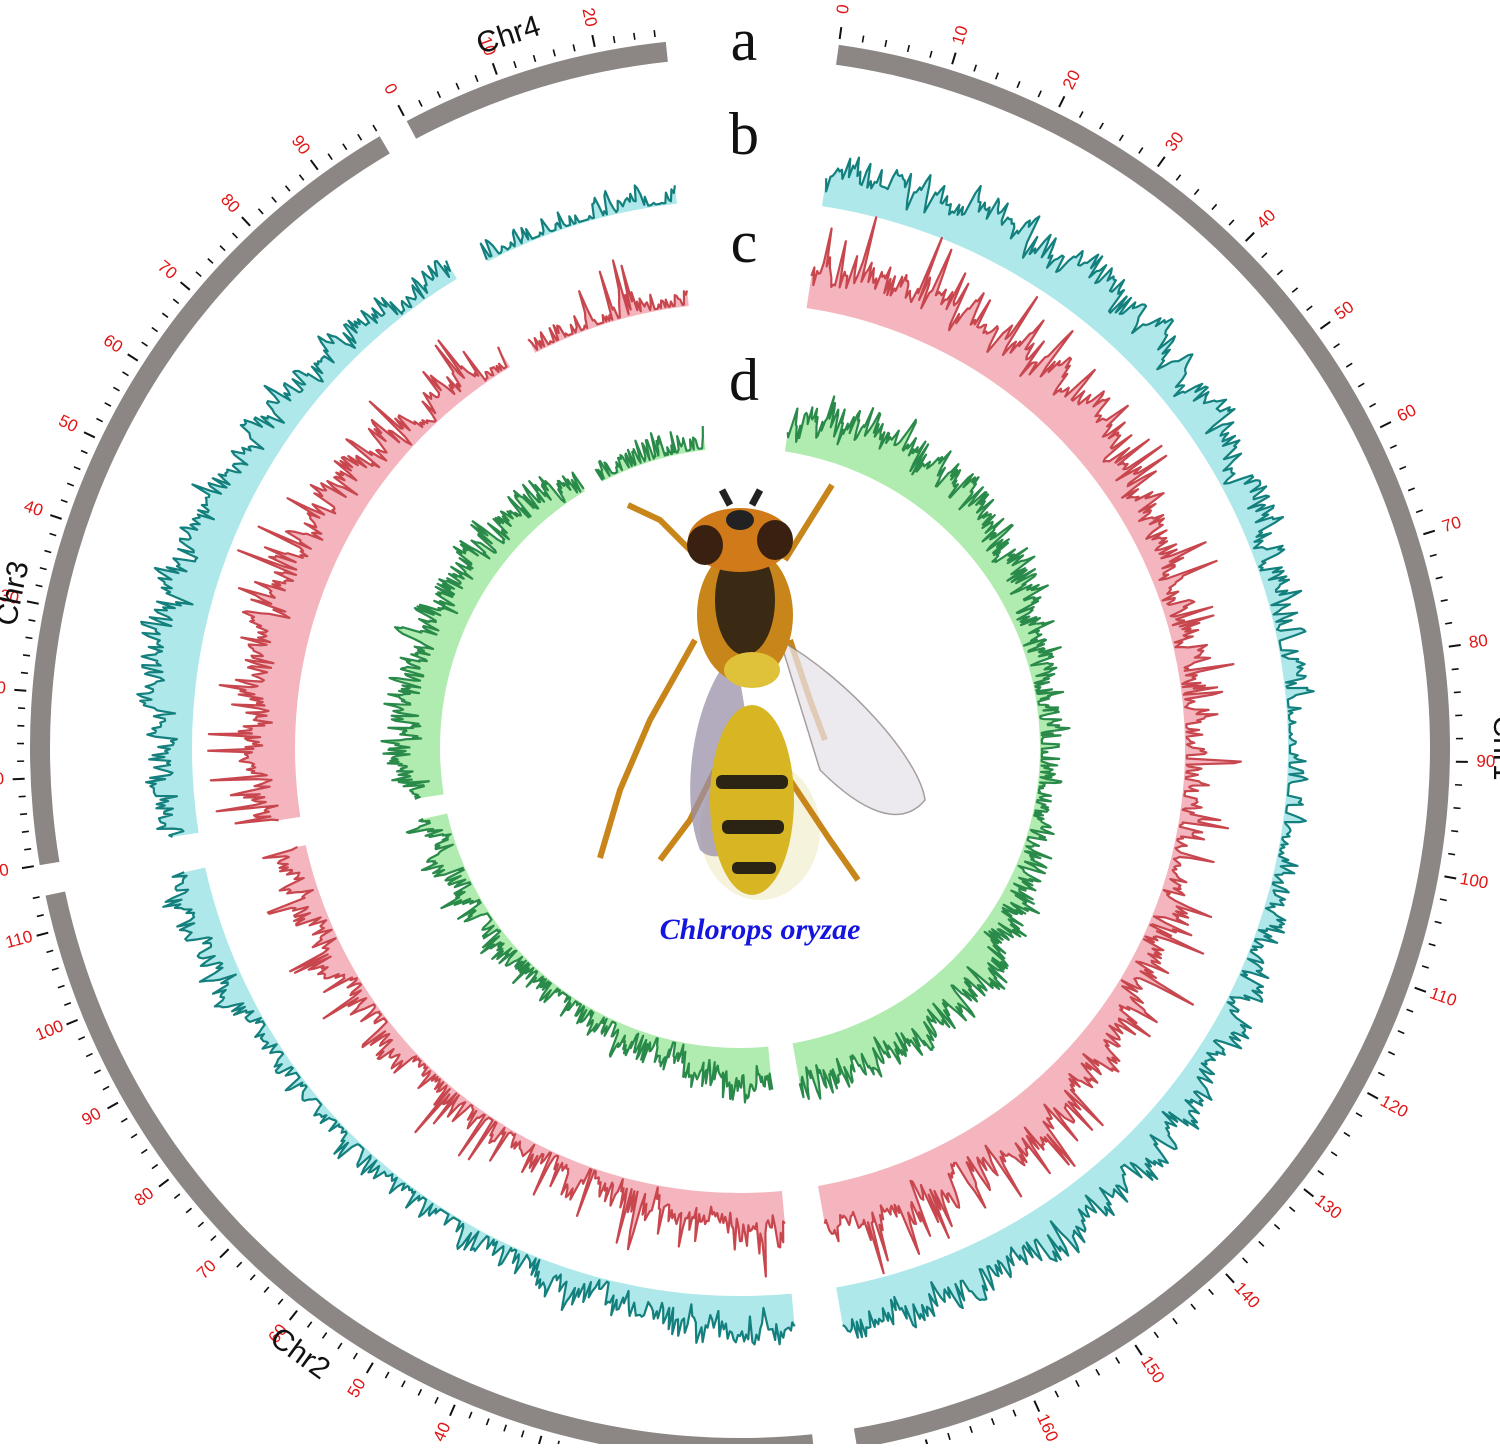 This screenshot has width=1500, height=1449. Describe the element at coordinates (1406, 412) in the screenshot. I see `tick-label: 60` at that location.